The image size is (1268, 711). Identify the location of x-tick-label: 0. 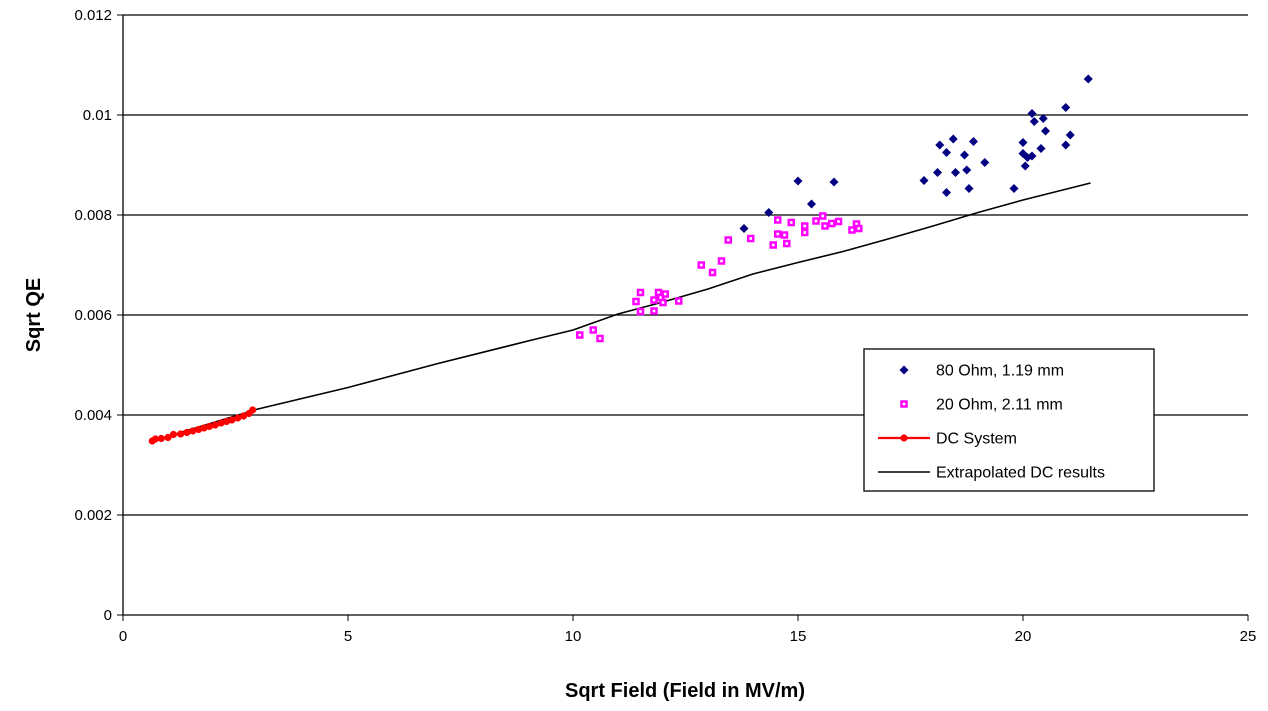
(123, 636).